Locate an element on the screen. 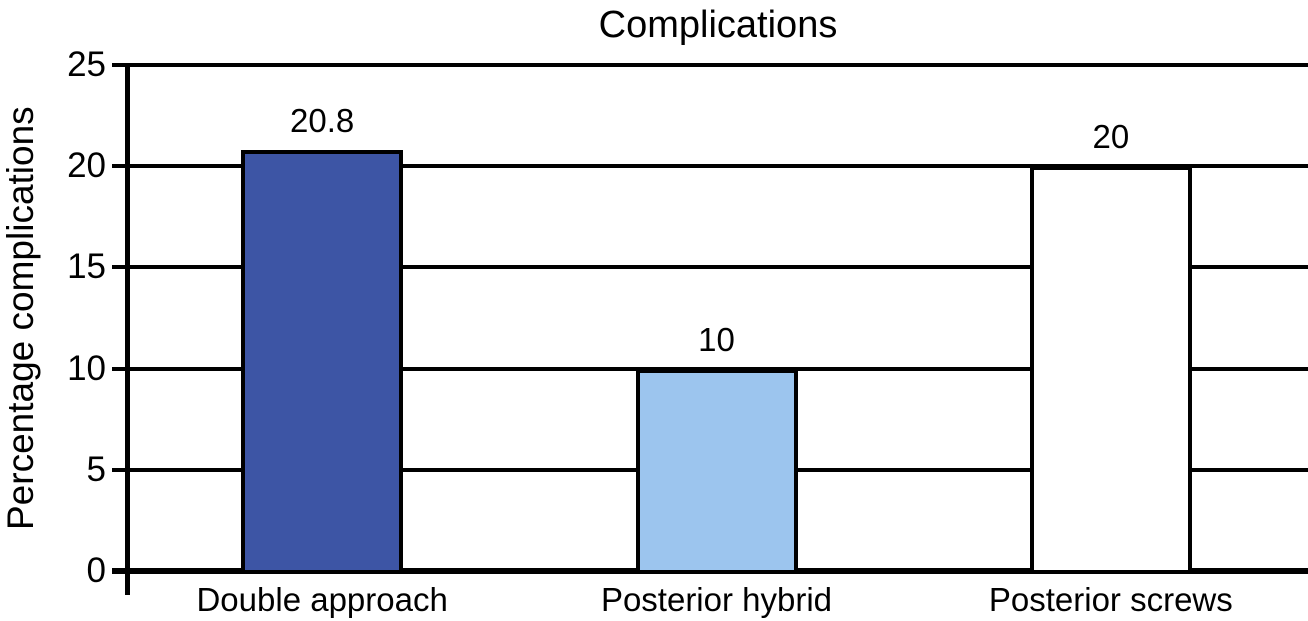 The image size is (1308, 621). chart-title: Complications is located at coordinates (718, 25).